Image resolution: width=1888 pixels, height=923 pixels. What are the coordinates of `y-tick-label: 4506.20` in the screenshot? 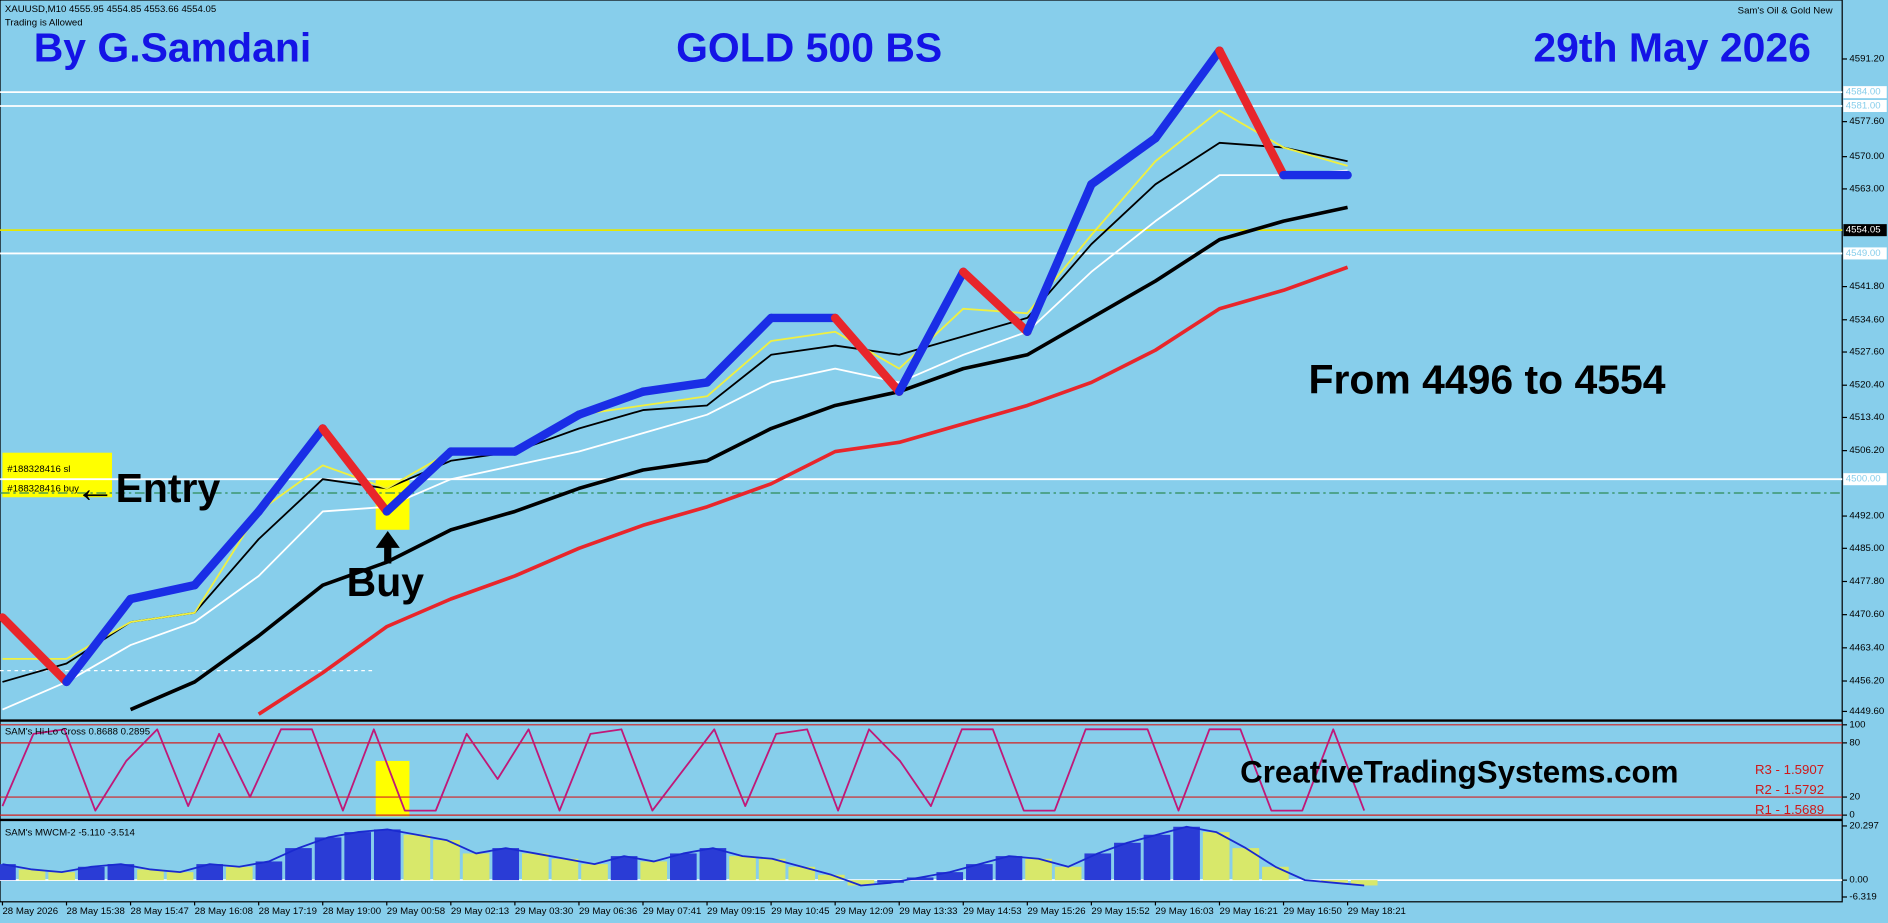 It's located at (1866, 450).